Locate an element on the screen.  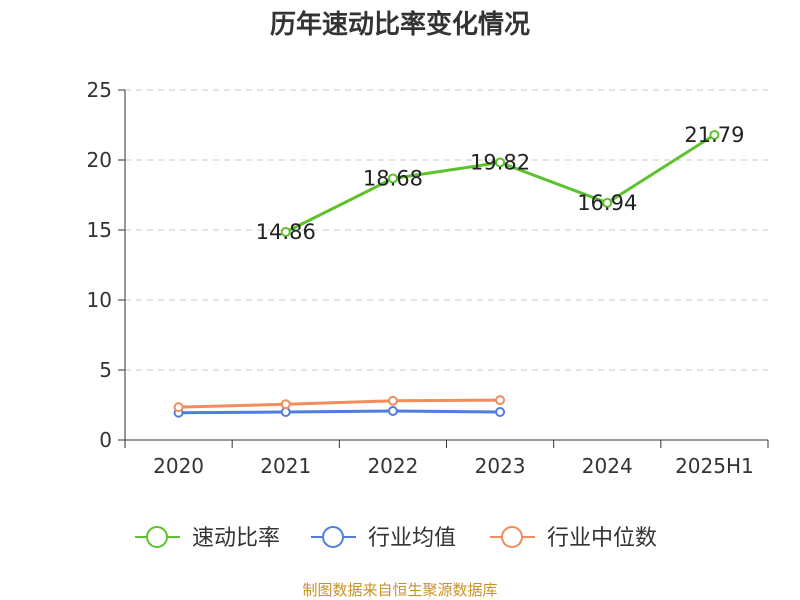
data-label: 19.82 is located at coordinates (500, 163).